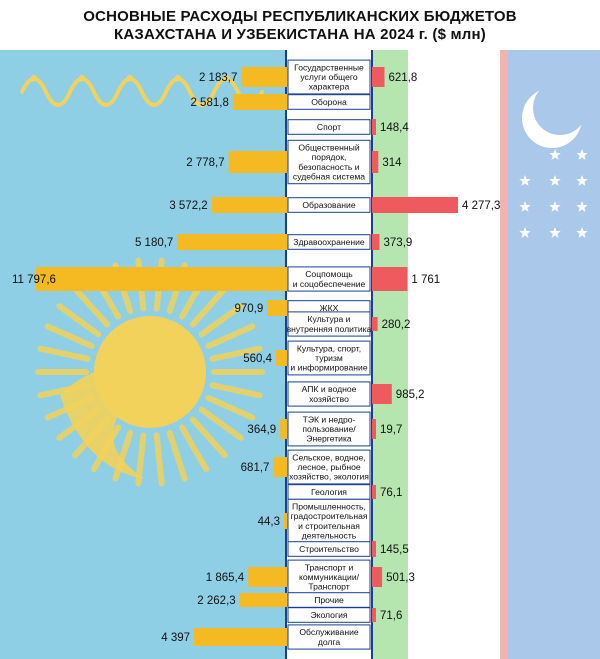 Image resolution: width=600 pixels, height=659 pixels. I want to click on uzbekistan-value-label: 1 761, so click(425, 280).